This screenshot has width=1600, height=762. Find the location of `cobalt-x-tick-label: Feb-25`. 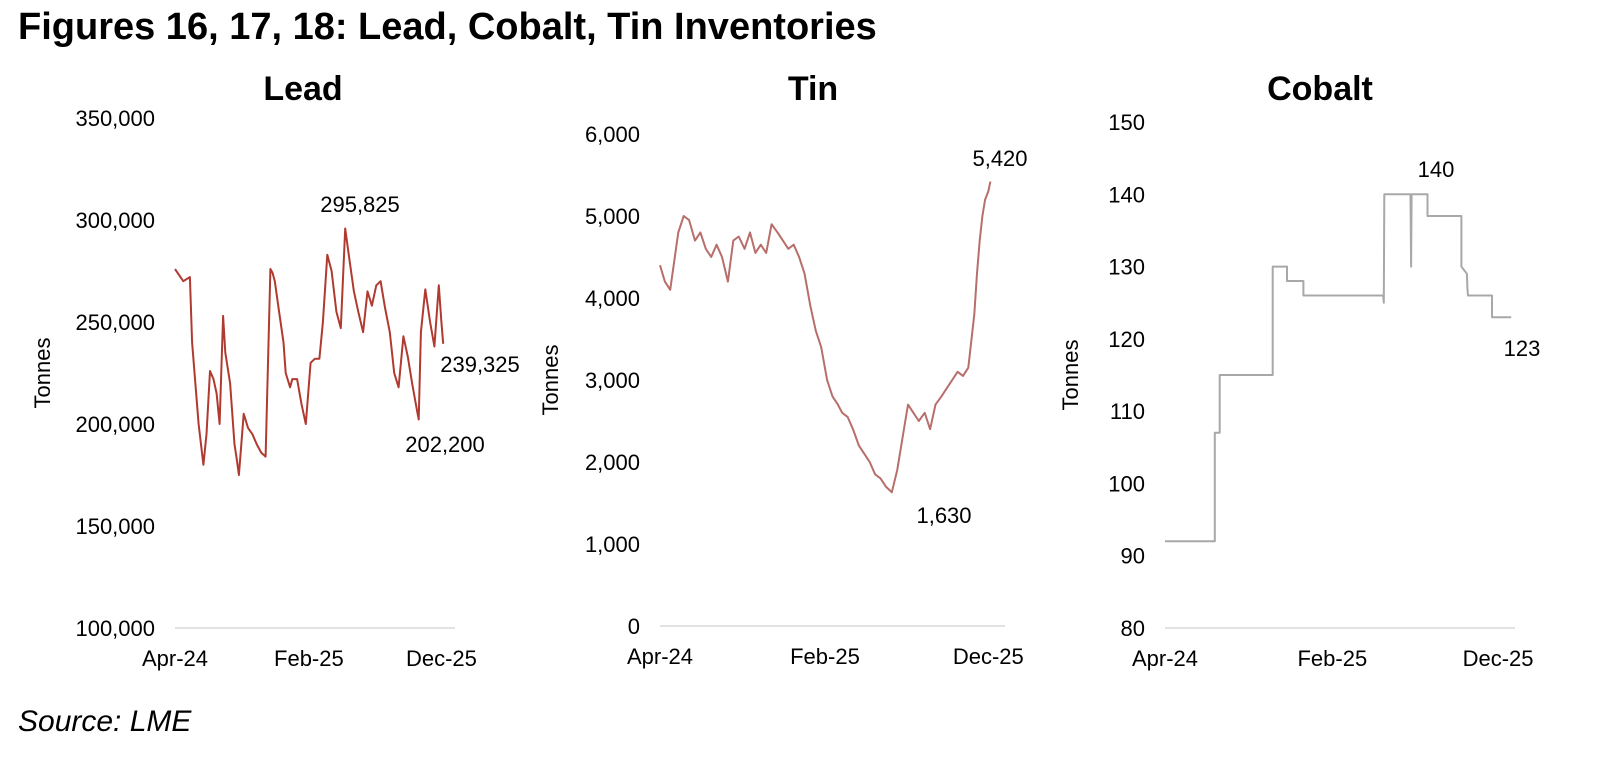

cobalt-x-tick-label: Feb-25 is located at coordinates (1332, 658).